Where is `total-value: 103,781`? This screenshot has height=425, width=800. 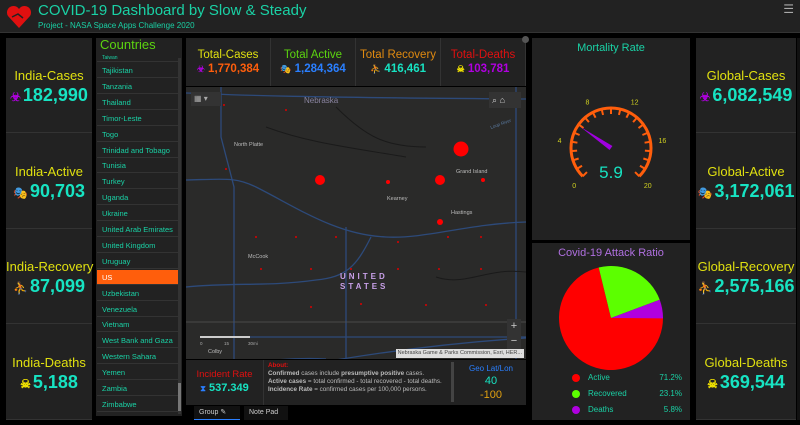
total-value: 103,781 is located at coordinates (488, 69).